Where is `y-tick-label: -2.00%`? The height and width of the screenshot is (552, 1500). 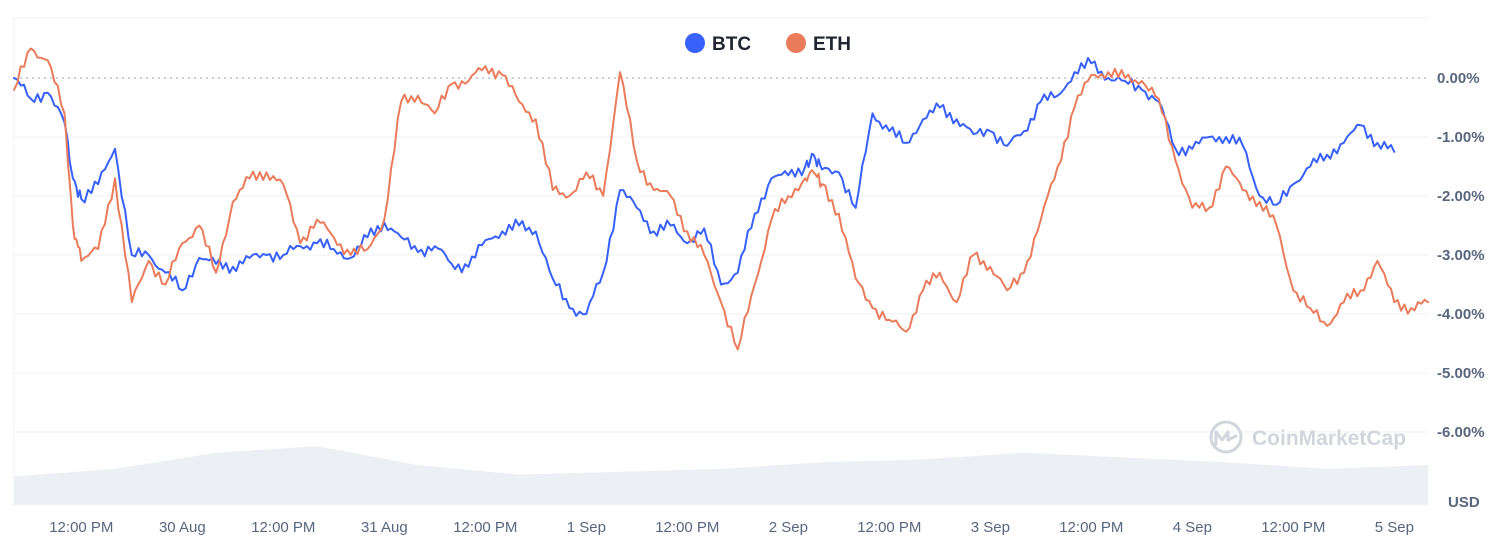
y-tick-label: -2.00% is located at coordinates (1461, 196).